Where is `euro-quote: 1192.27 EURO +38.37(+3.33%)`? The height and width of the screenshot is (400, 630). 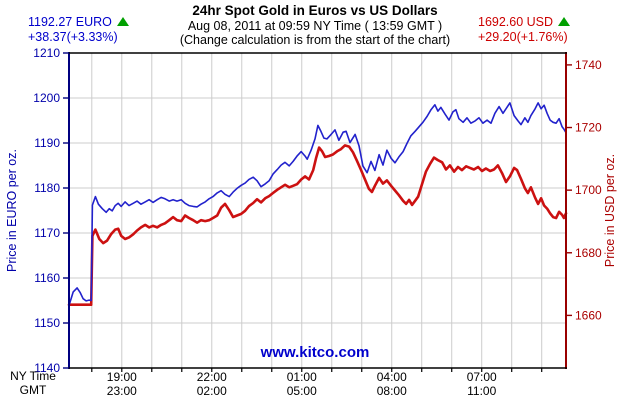 euro-quote: 1192.27 EURO +38.37(+3.33%) is located at coordinates (78, 30).